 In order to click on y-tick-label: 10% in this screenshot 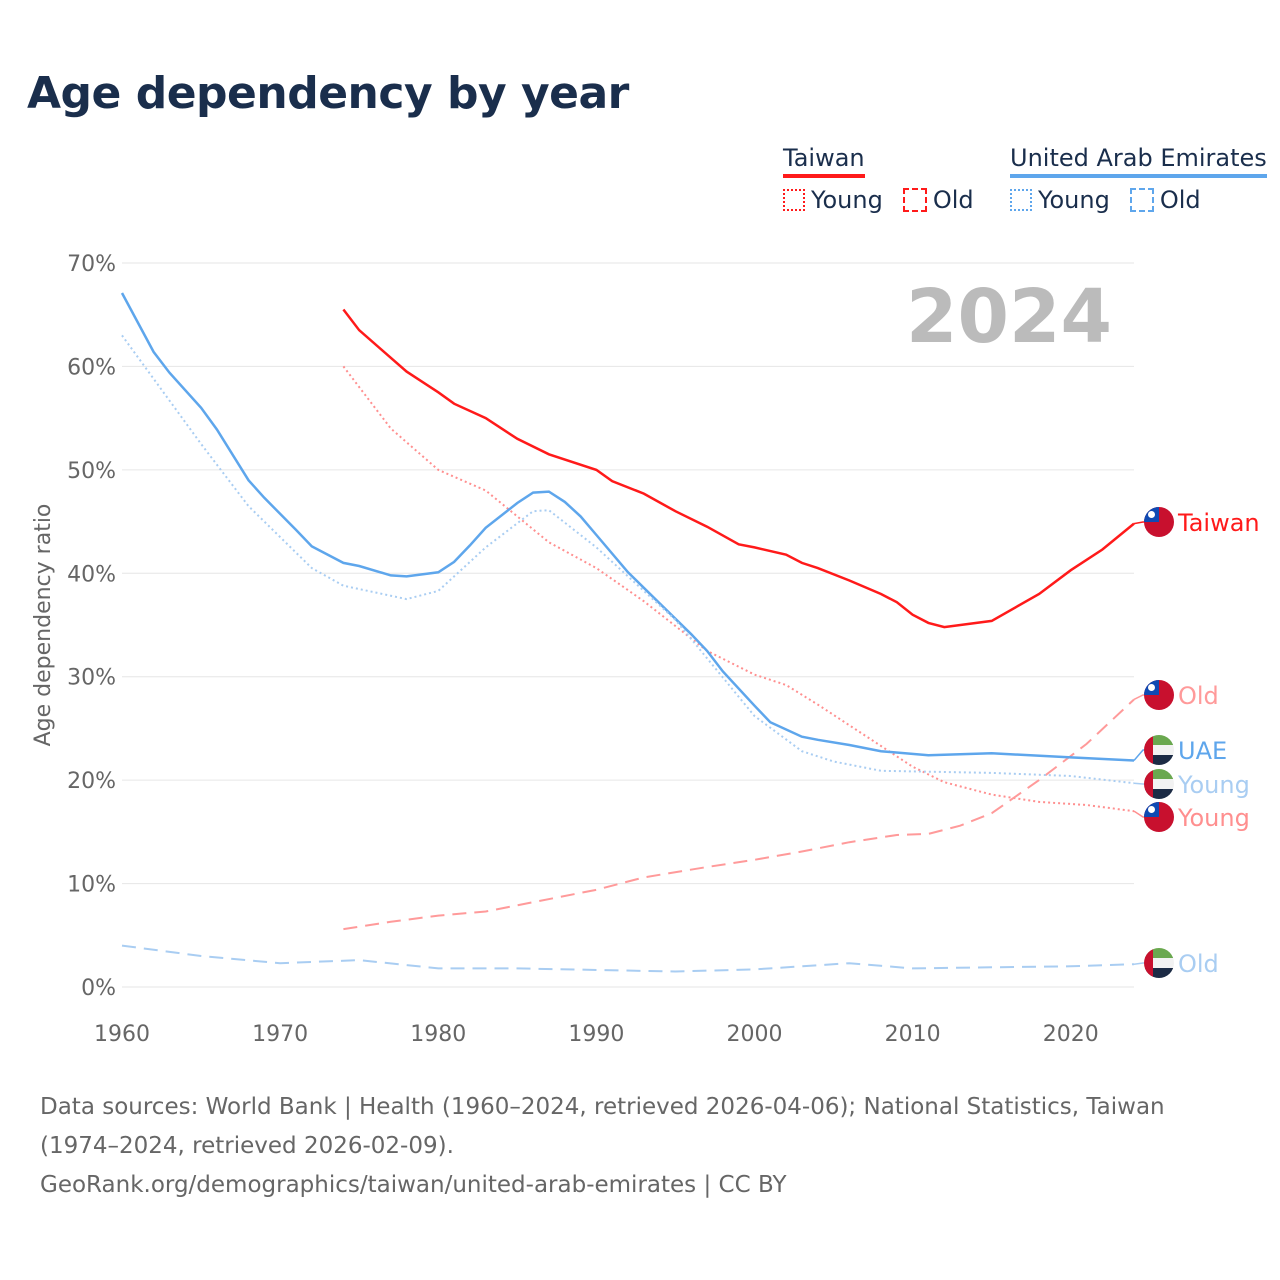, I will do `click(91, 885)`.